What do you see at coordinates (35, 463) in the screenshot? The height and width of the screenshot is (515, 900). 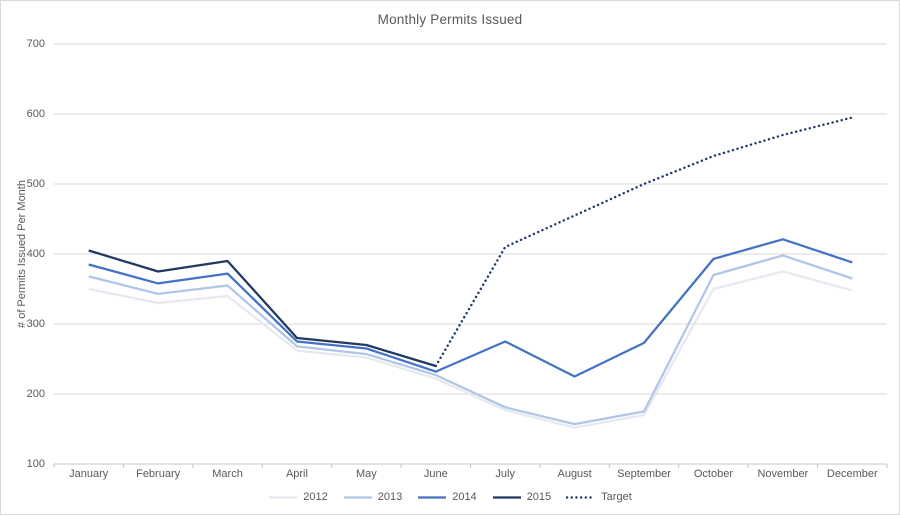 I see `y-tick-label-100: 100` at bounding box center [35, 463].